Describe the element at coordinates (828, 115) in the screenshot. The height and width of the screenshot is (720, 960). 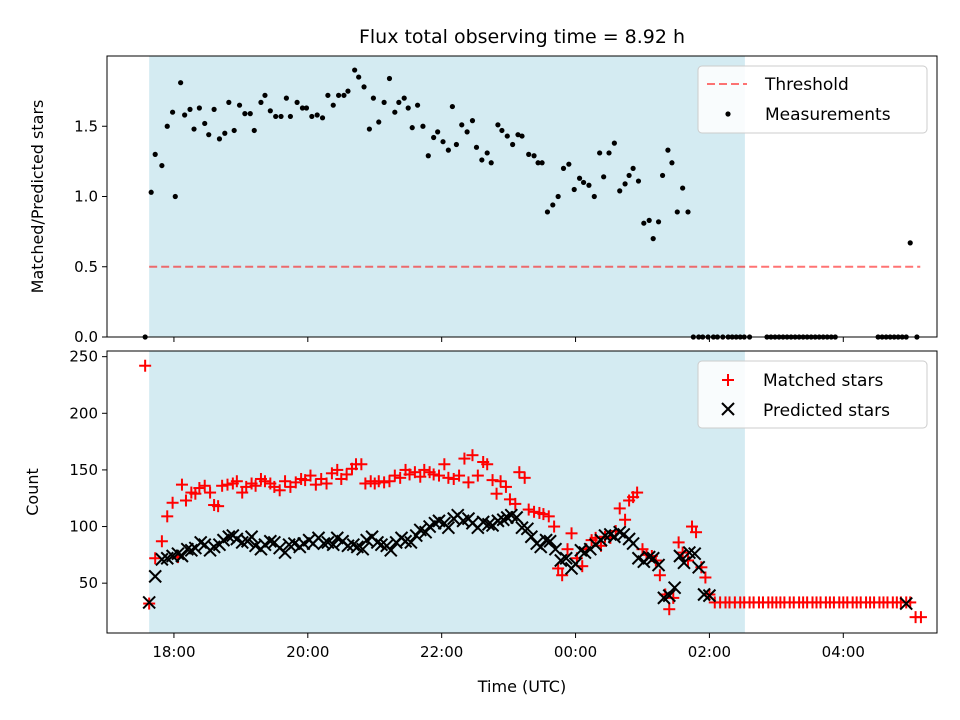
I see `legend-measurements-label: Measurements` at that location.